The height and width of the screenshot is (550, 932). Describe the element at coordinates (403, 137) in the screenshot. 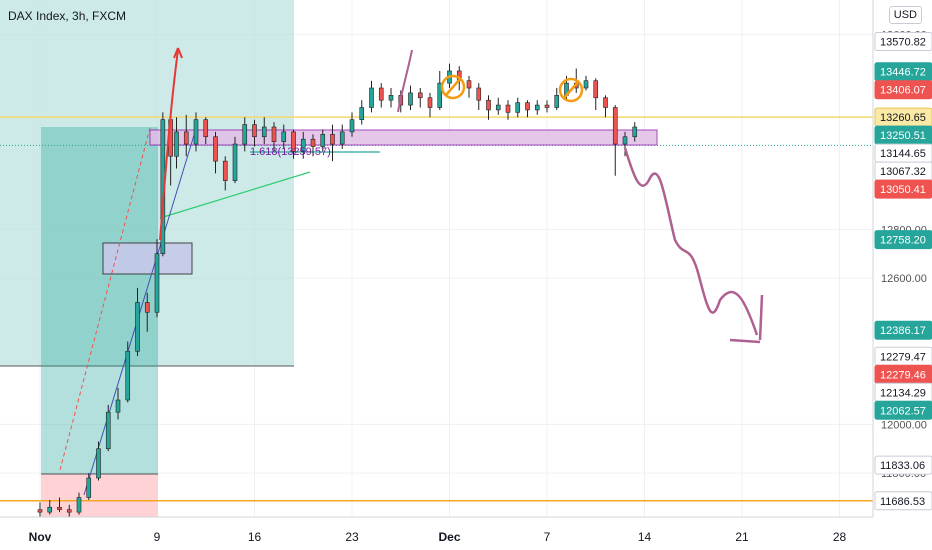

I see `resistance-box` at that location.